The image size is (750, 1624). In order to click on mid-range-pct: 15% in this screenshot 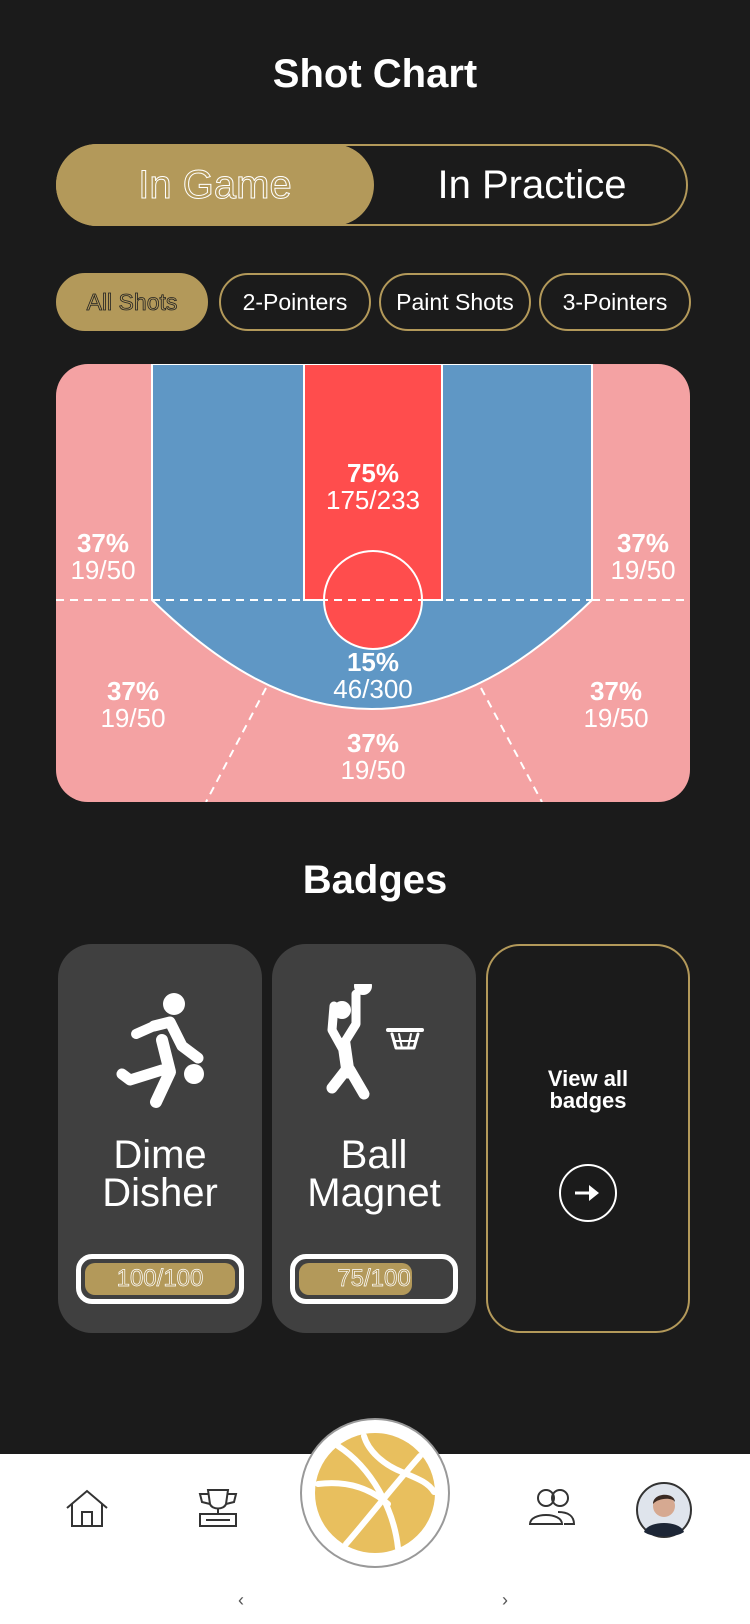, I will do `click(373, 662)`.